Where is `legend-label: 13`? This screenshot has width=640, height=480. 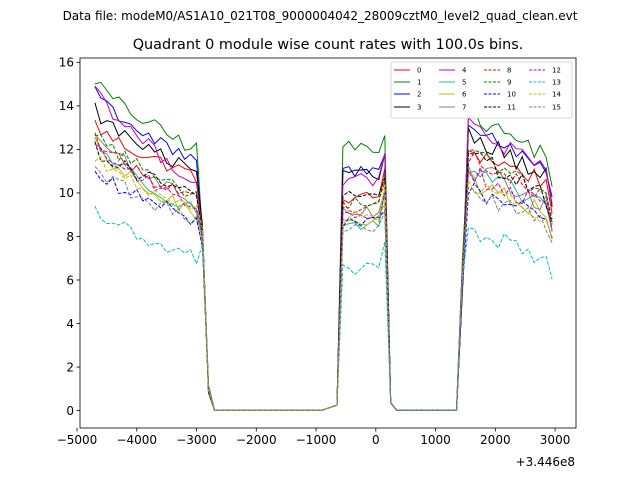 legend-label: 13 is located at coordinates (556, 83).